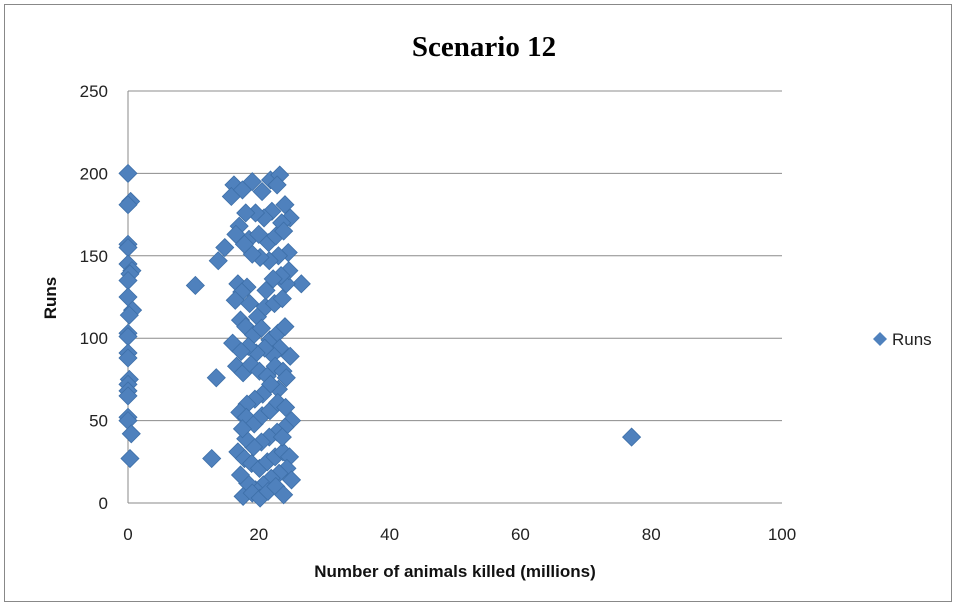  I want to click on x-tick-label: 40, so click(389, 534).